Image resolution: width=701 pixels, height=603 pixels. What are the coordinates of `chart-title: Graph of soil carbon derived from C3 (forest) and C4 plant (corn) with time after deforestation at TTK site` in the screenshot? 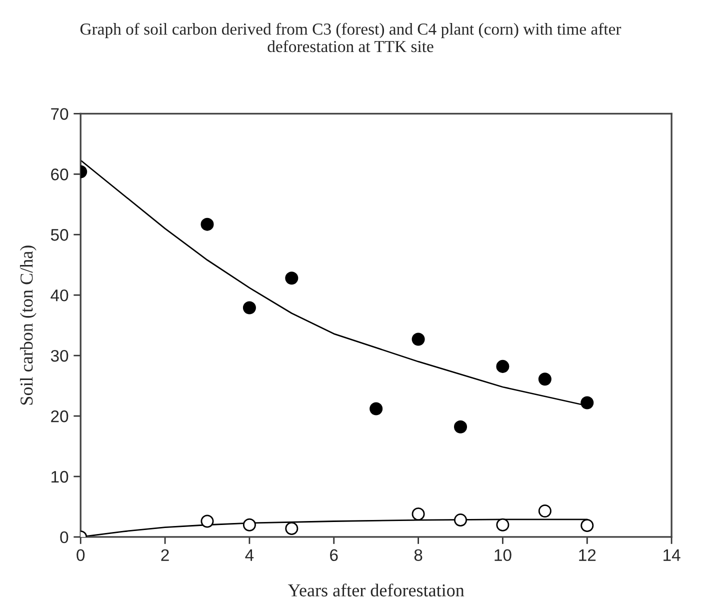 It's located at (351, 37).